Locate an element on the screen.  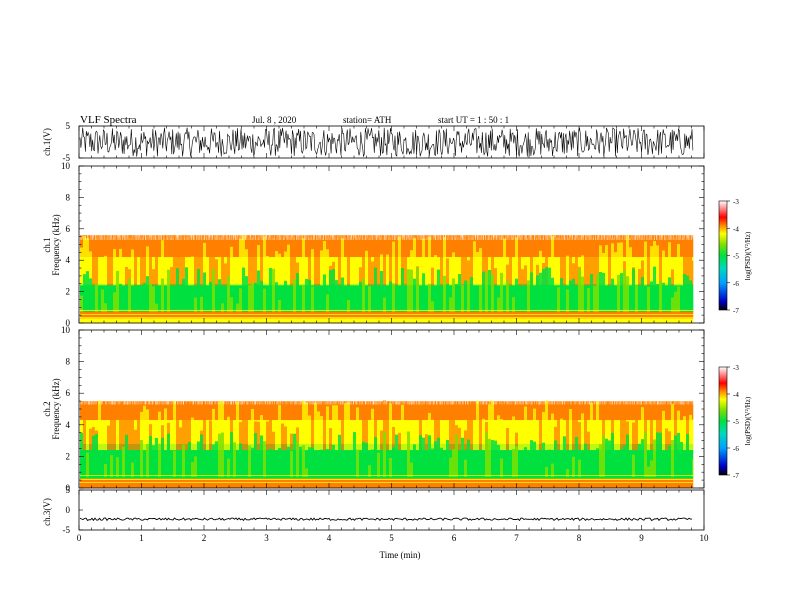
ch1-waveform-ylabel: ch.1(V) is located at coordinates (47, 142).